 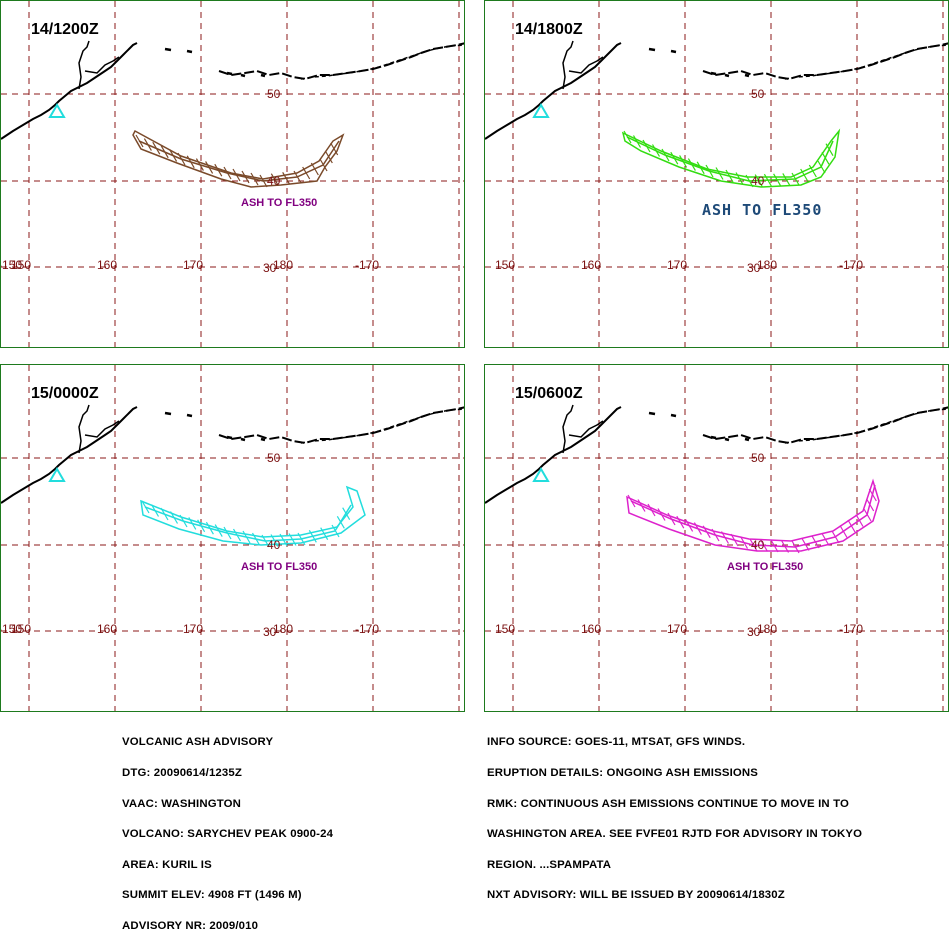 I want to click on ash-cloud-axis, so click(x=248, y=523).